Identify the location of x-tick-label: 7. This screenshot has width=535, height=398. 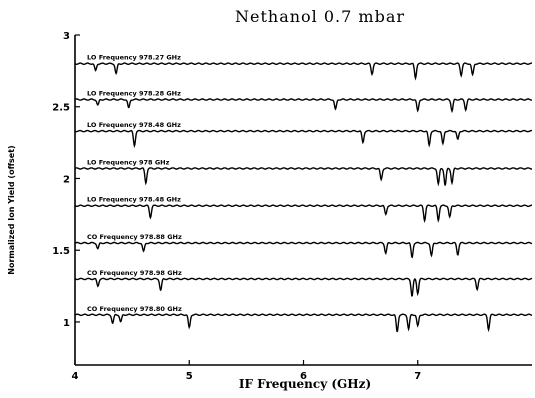
(417, 376).